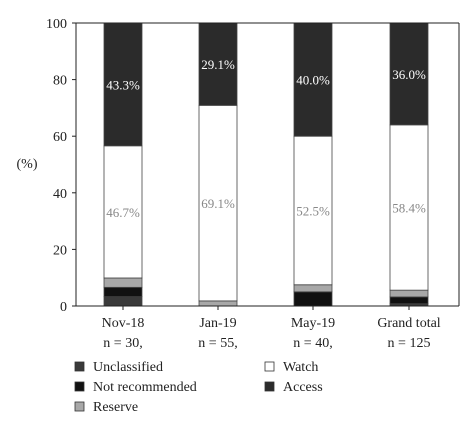  Describe the element at coordinates (63, 307) in the screenshot. I see `y-tick-label: 0` at that location.